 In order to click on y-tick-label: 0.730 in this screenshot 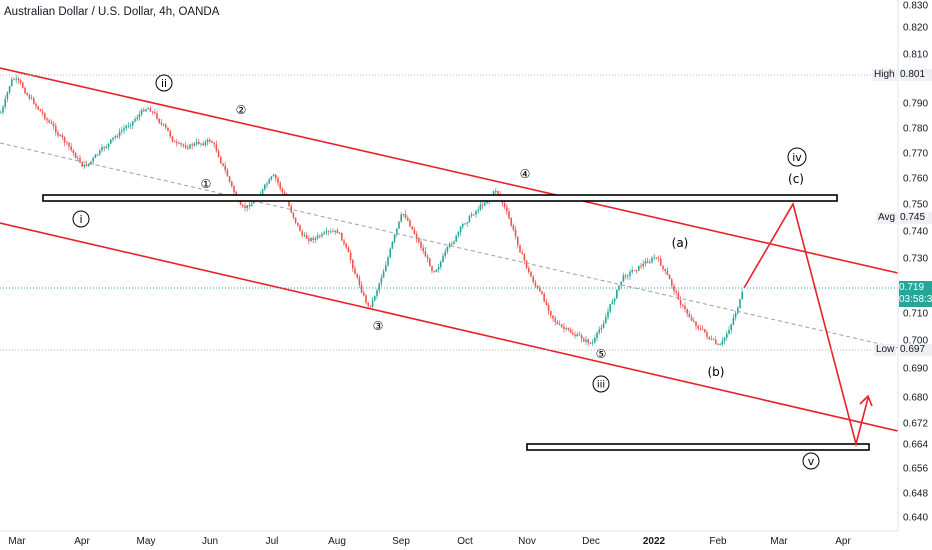, I will do `click(915, 259)`.